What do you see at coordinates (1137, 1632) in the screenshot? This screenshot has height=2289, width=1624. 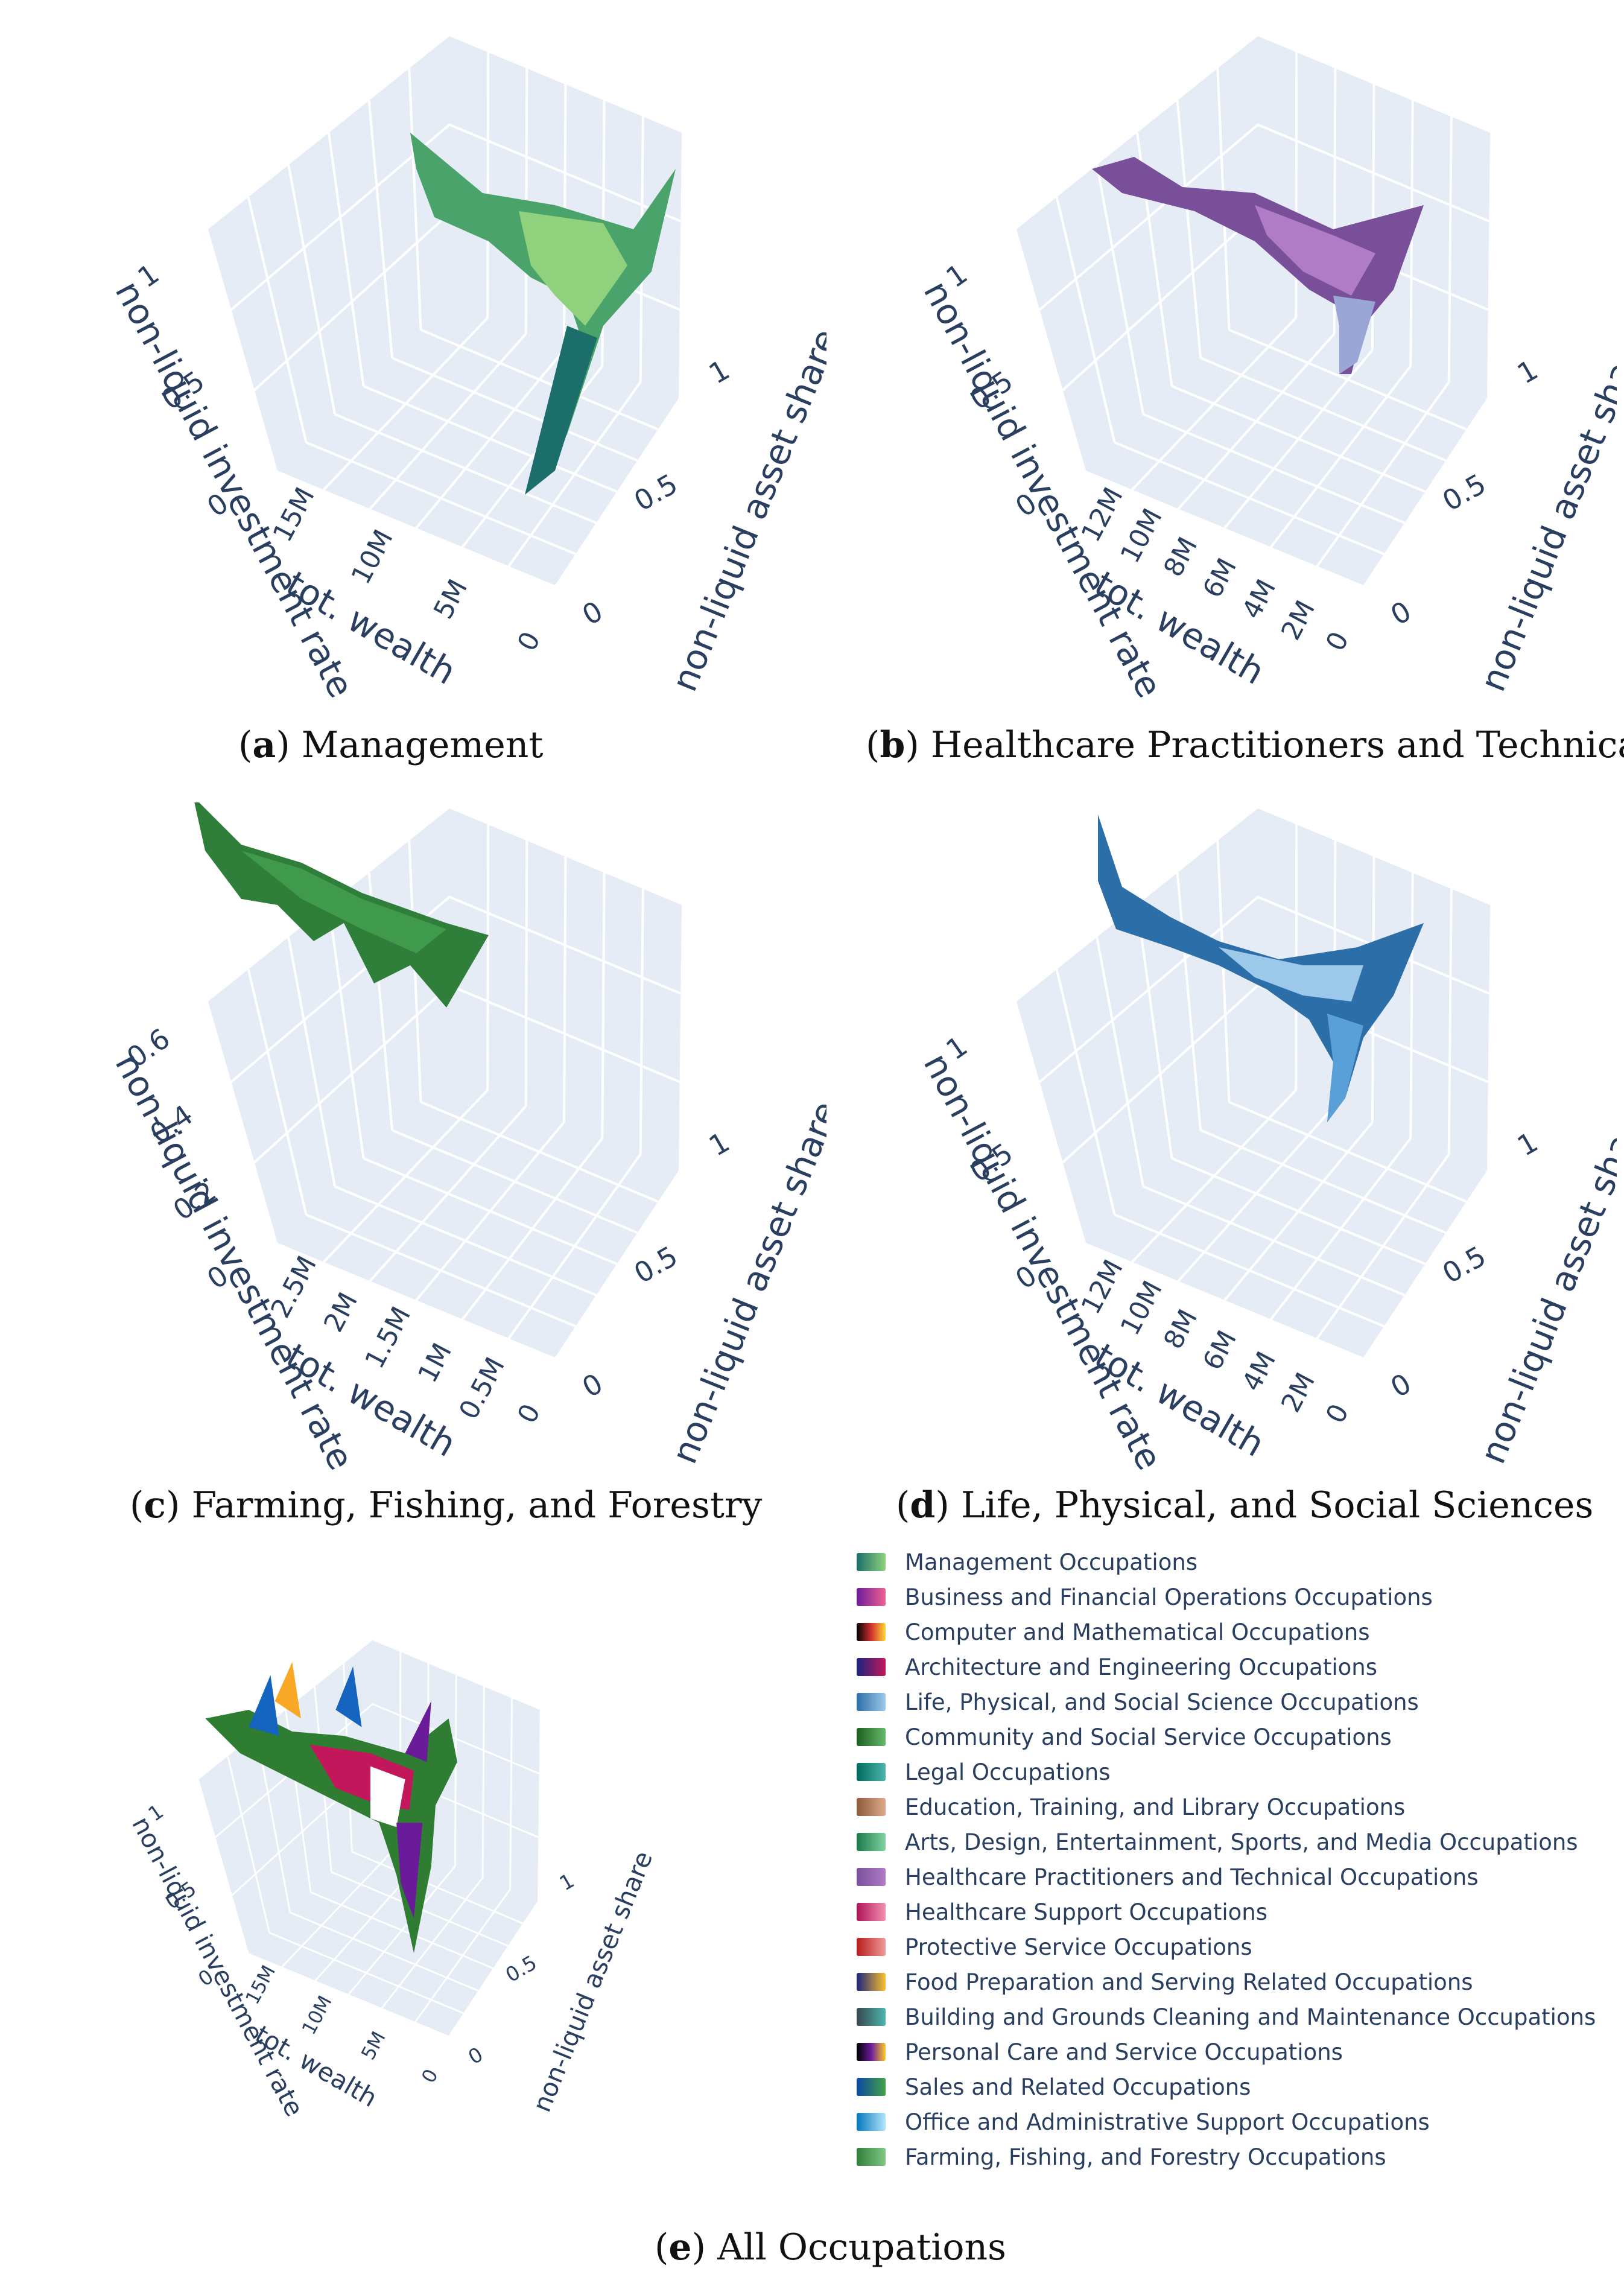 I see `legend-label: Computer and Mathematical Occupations` at bounding box center [1137, 1632].